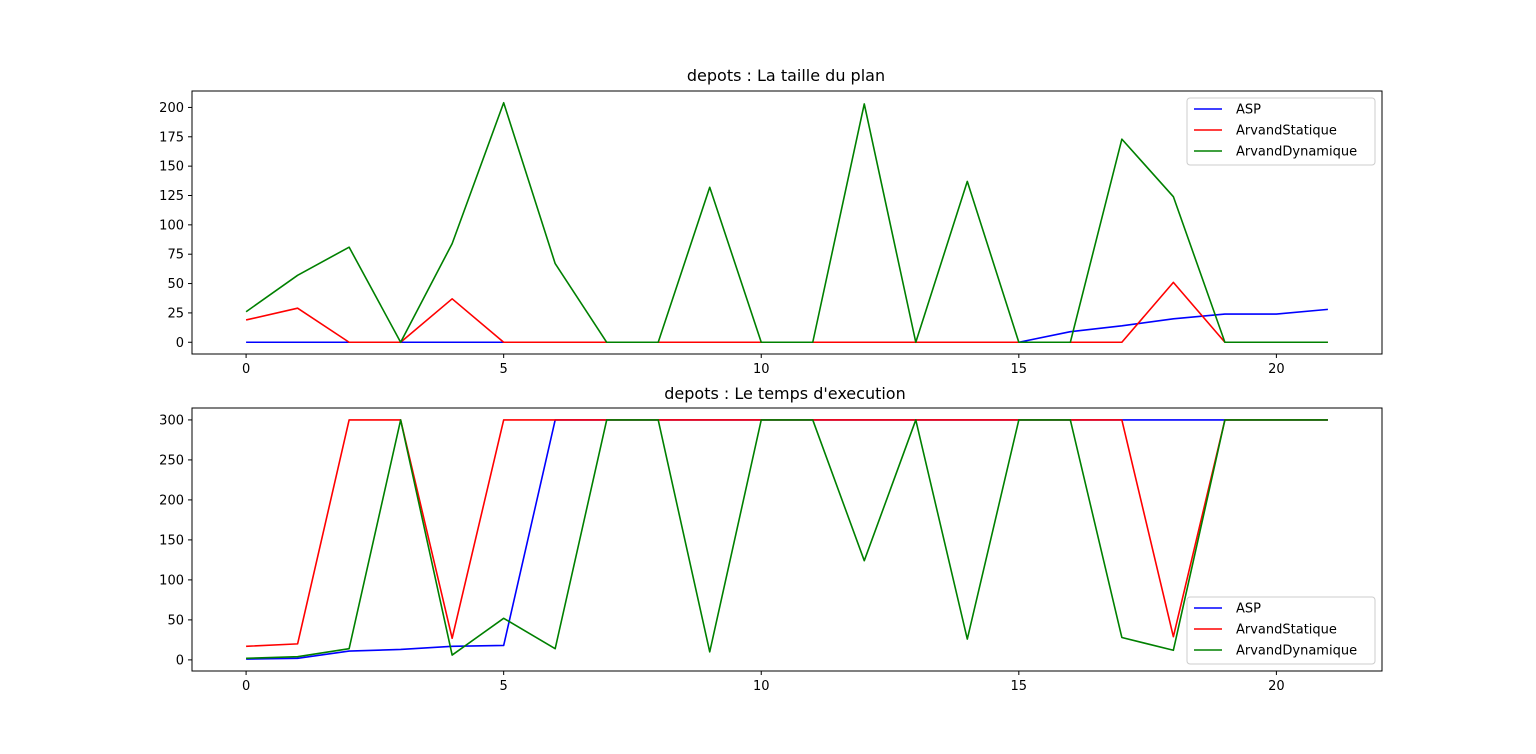 The width and height of the screenshot is (1536, 754). I want to click on y-ticks: 0 25 50 75 100 125 150 175 200, so click(175, 226).